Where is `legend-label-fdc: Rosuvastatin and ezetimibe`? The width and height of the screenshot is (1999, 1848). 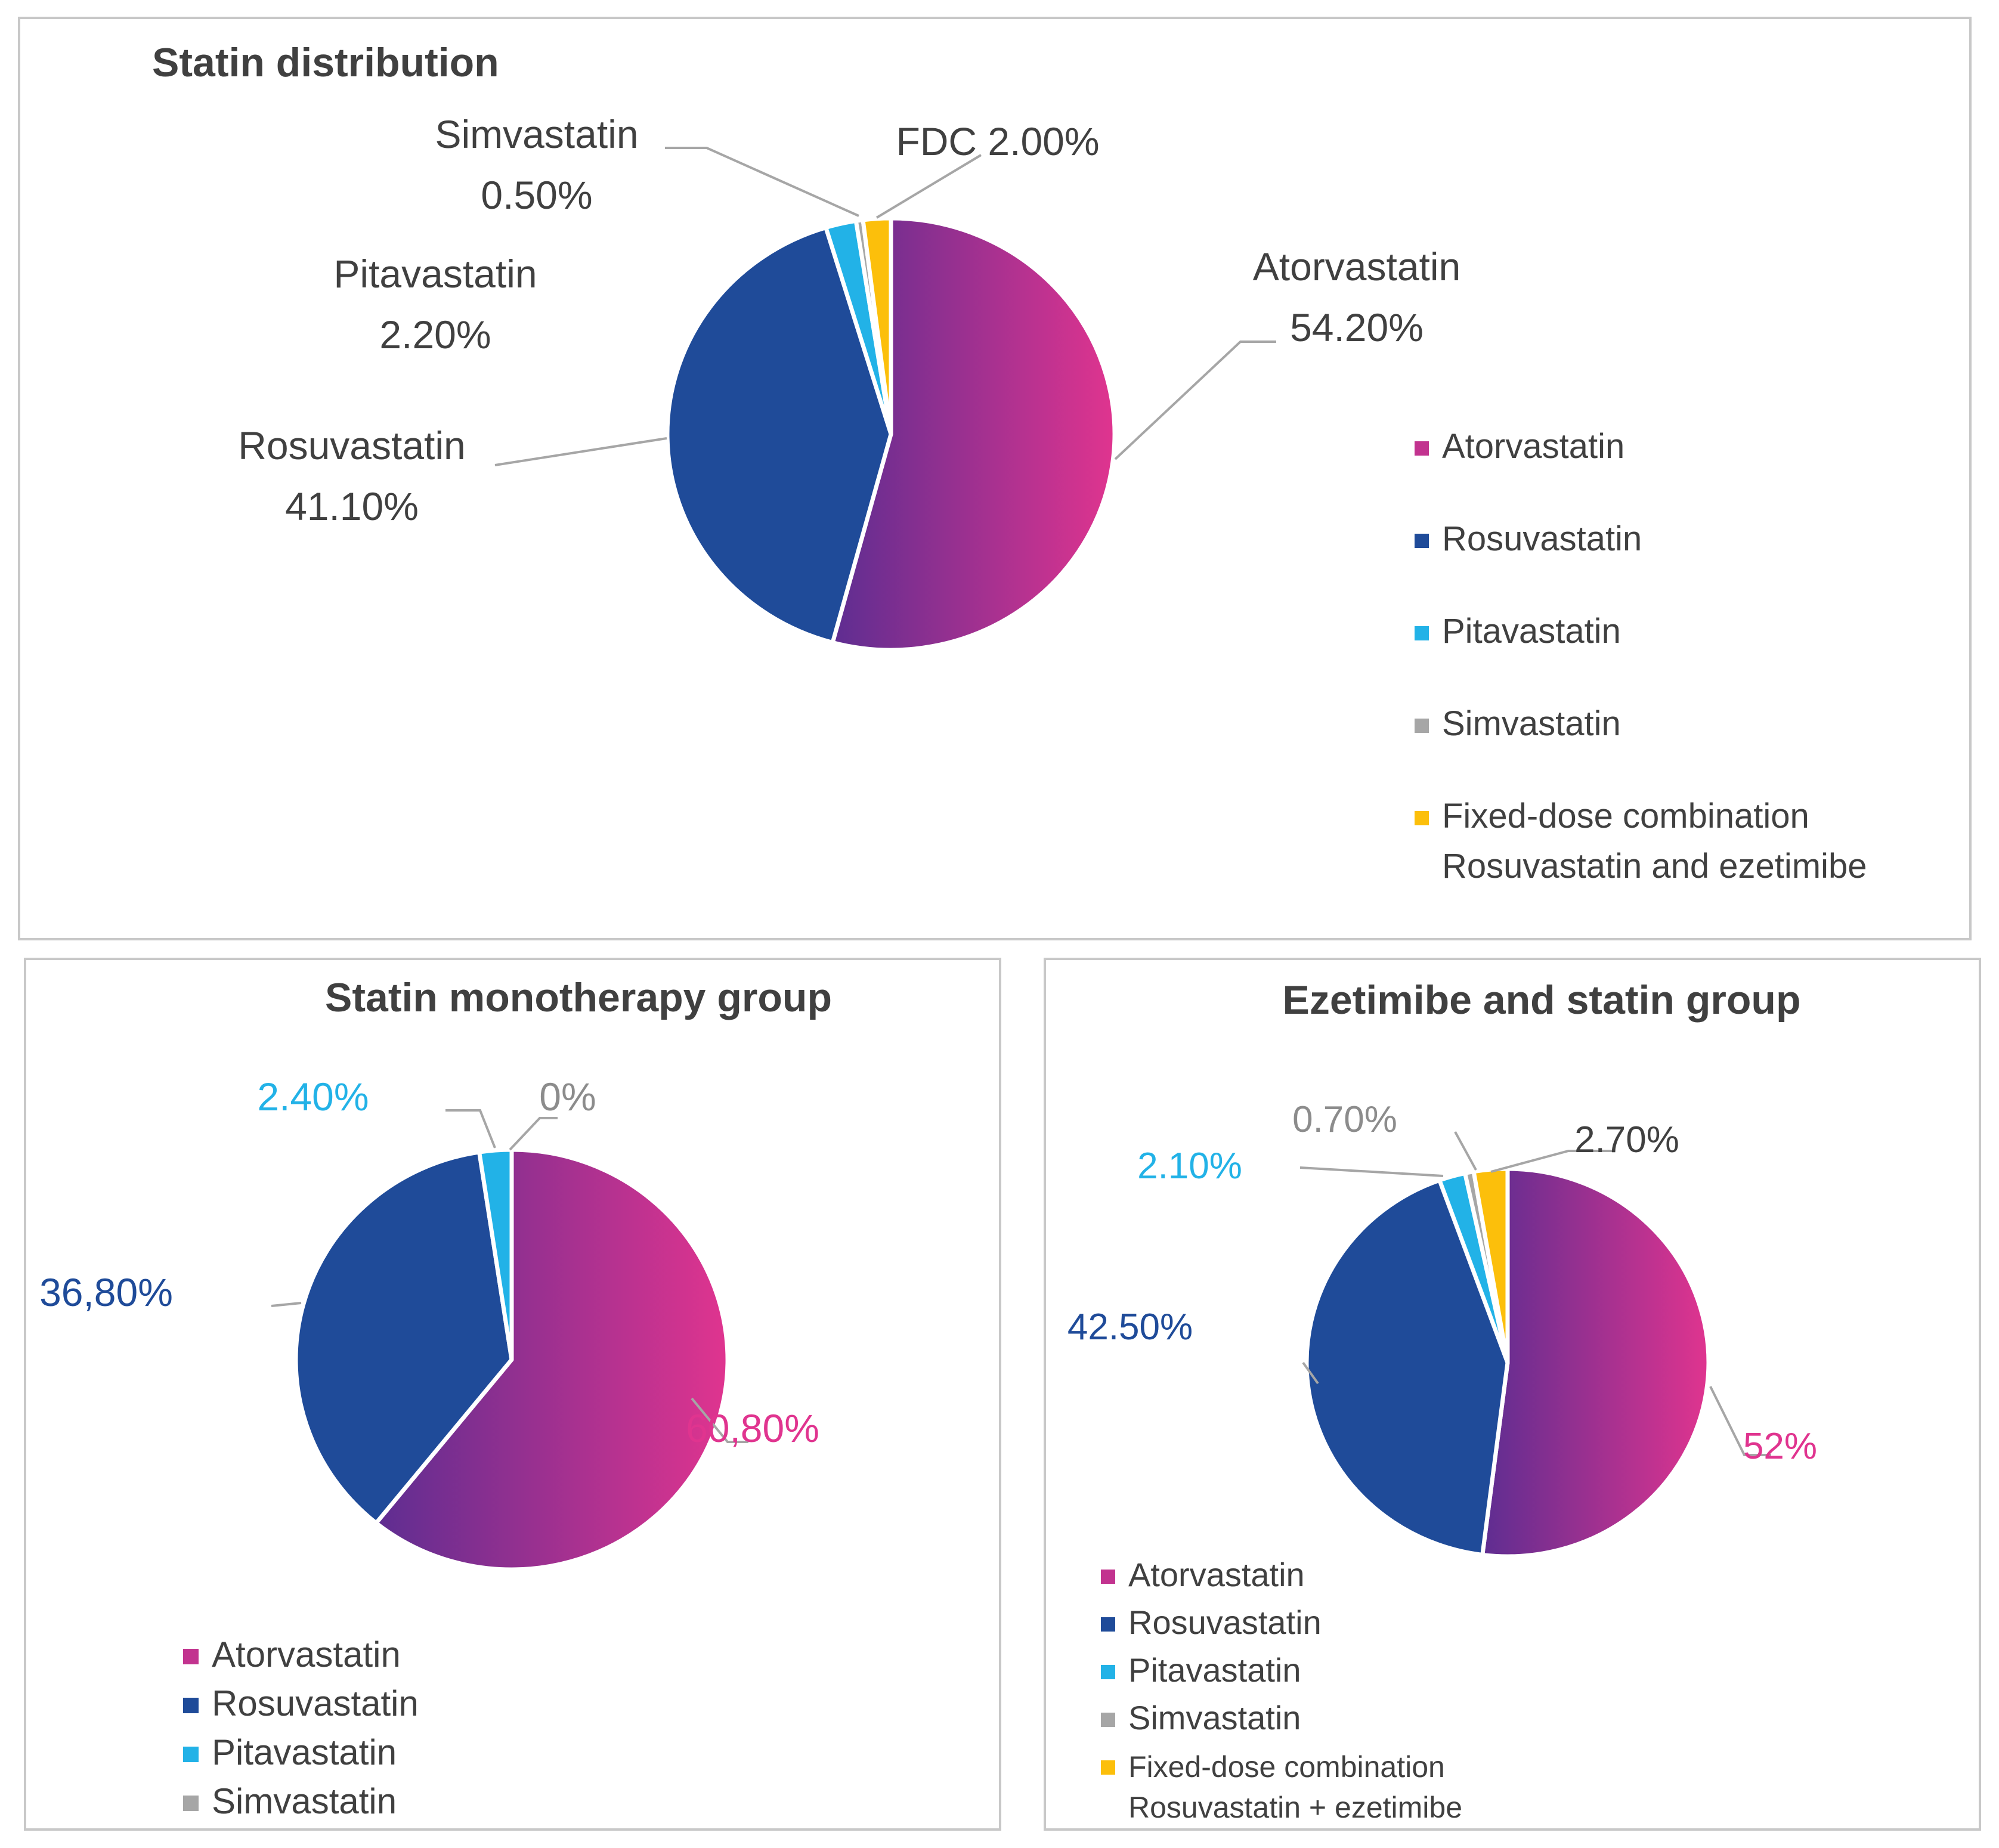
legend-label-fdc: Rosuvastatin and ezetimibe is located at coordinates (1654, 866).